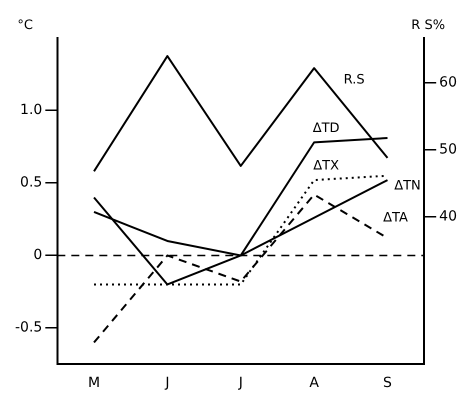 The height and width of the screenshot is (405, 472). What do you see at coordinates (31, 110) in the screenshot?
I see `y-tick-label: 1.0` at bounding box center [31, 110].